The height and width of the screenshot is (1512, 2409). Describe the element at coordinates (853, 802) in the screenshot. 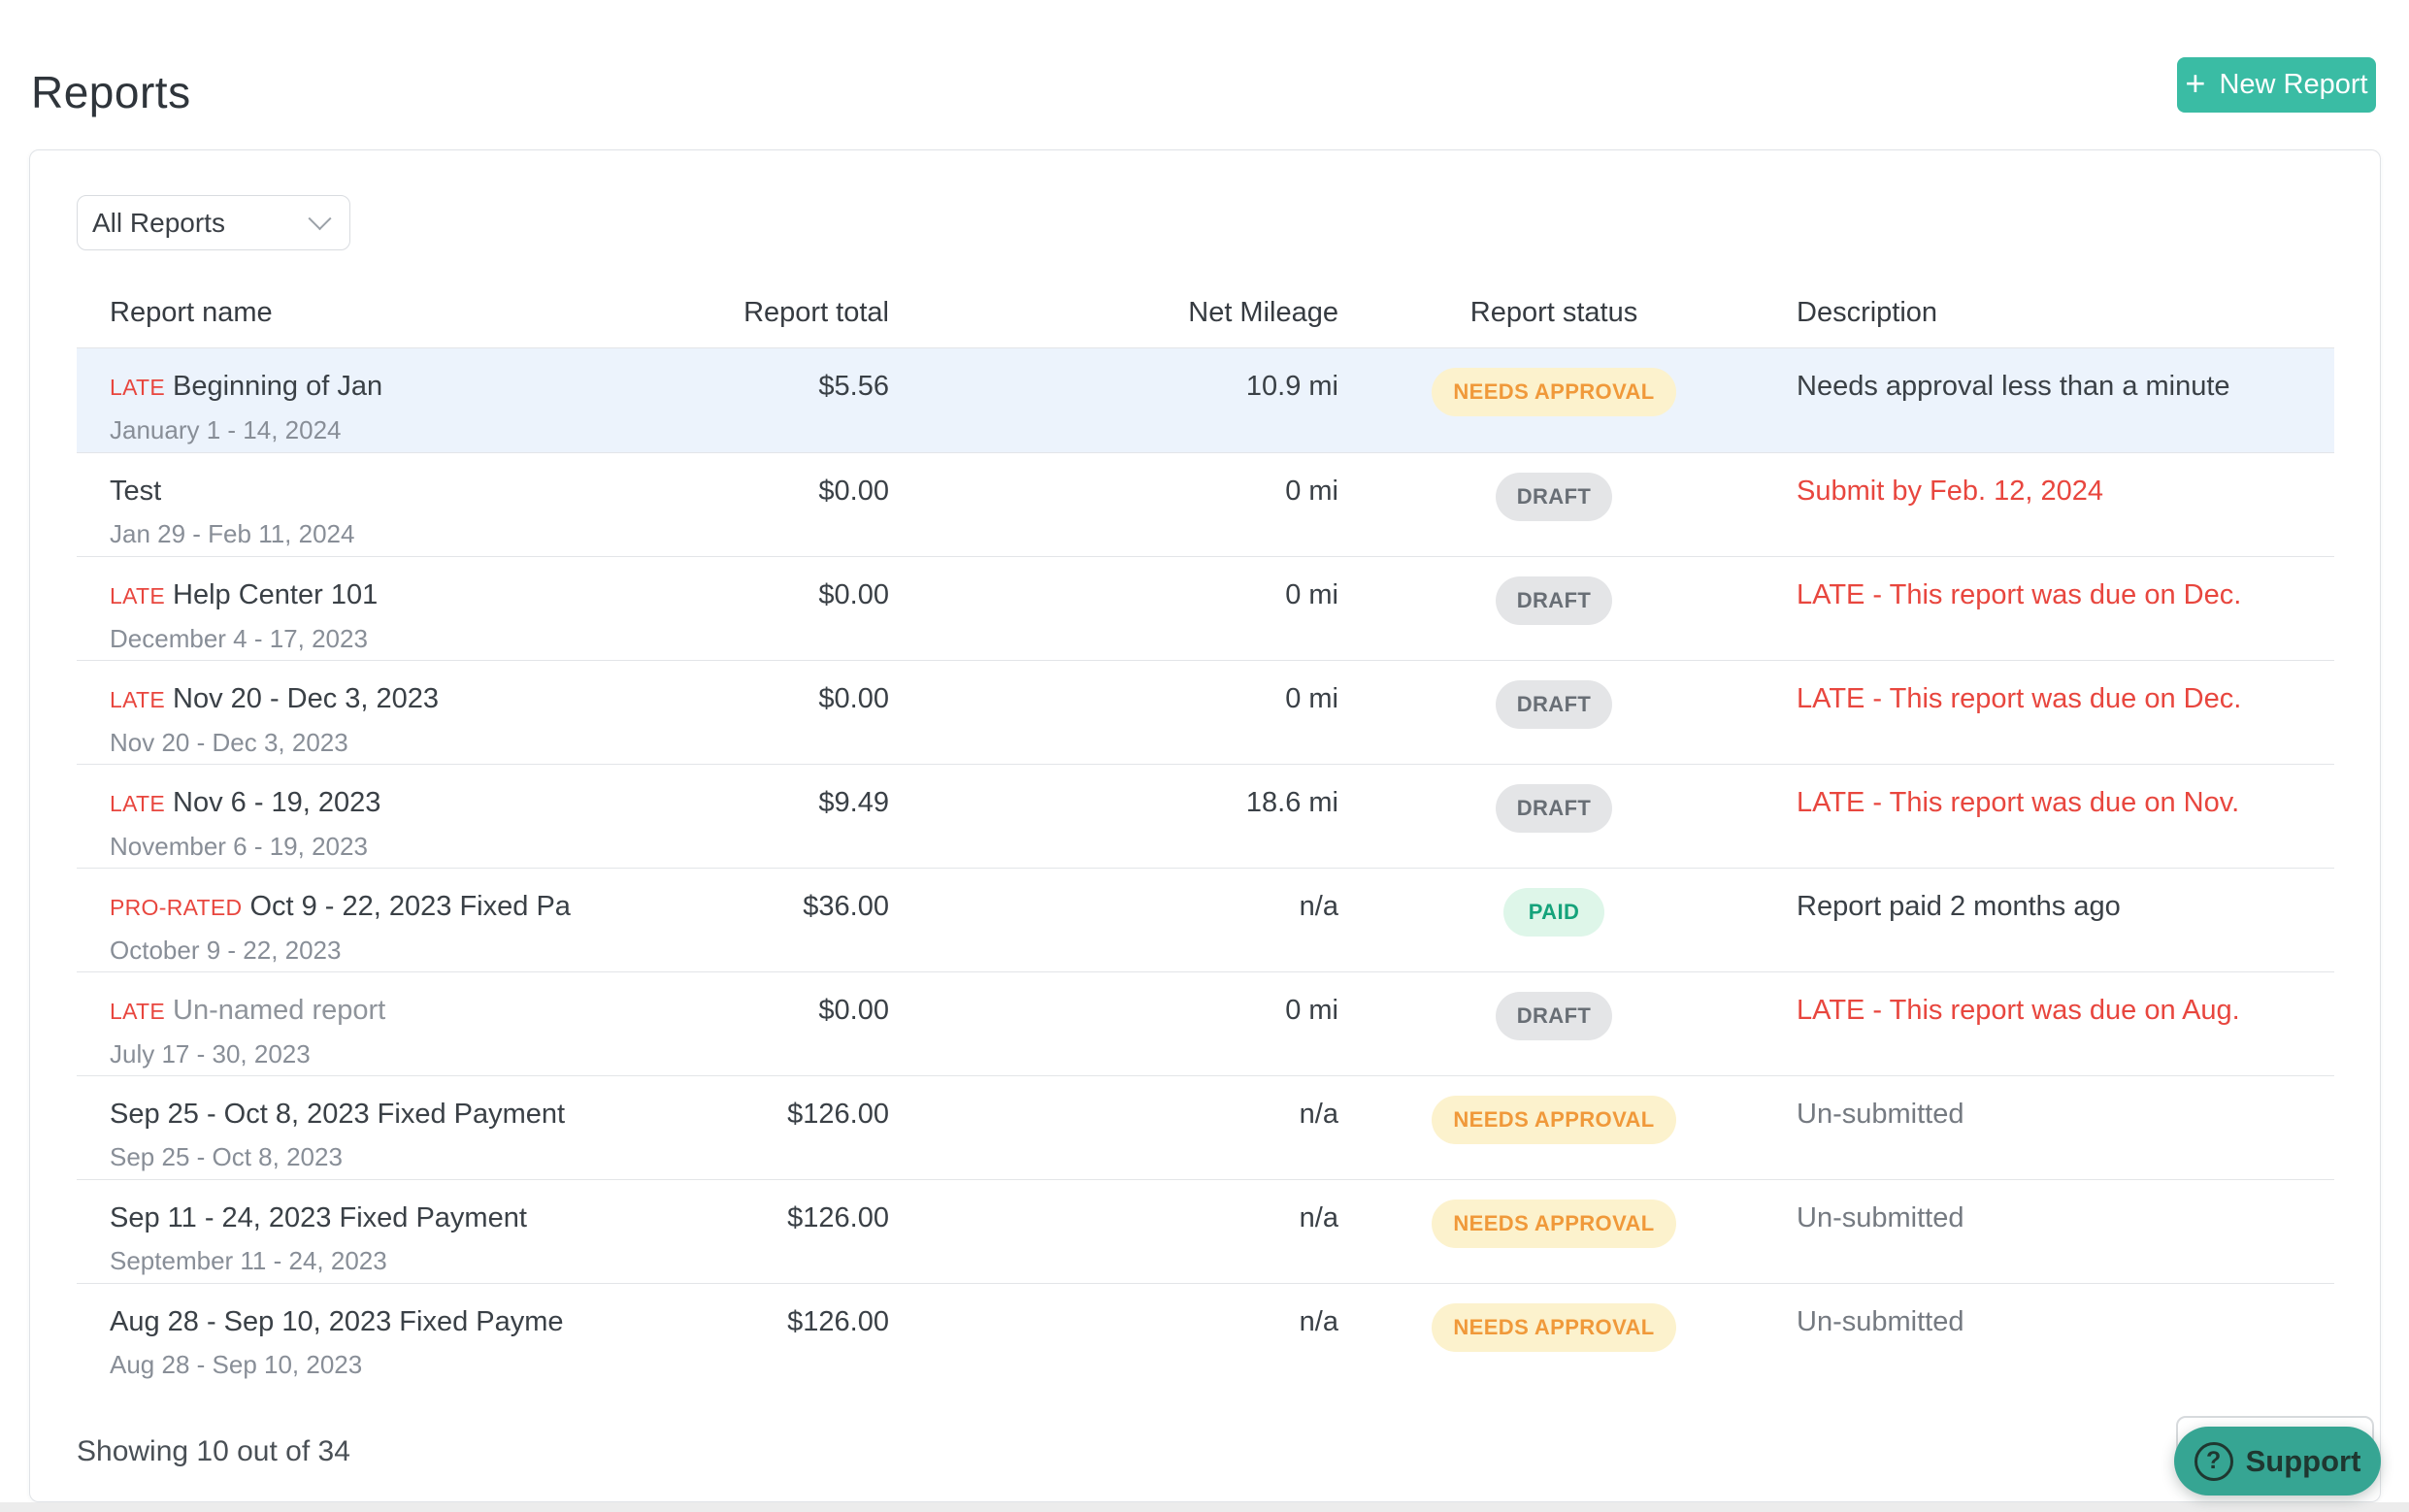

I see `report-total: $9.49` at that location.